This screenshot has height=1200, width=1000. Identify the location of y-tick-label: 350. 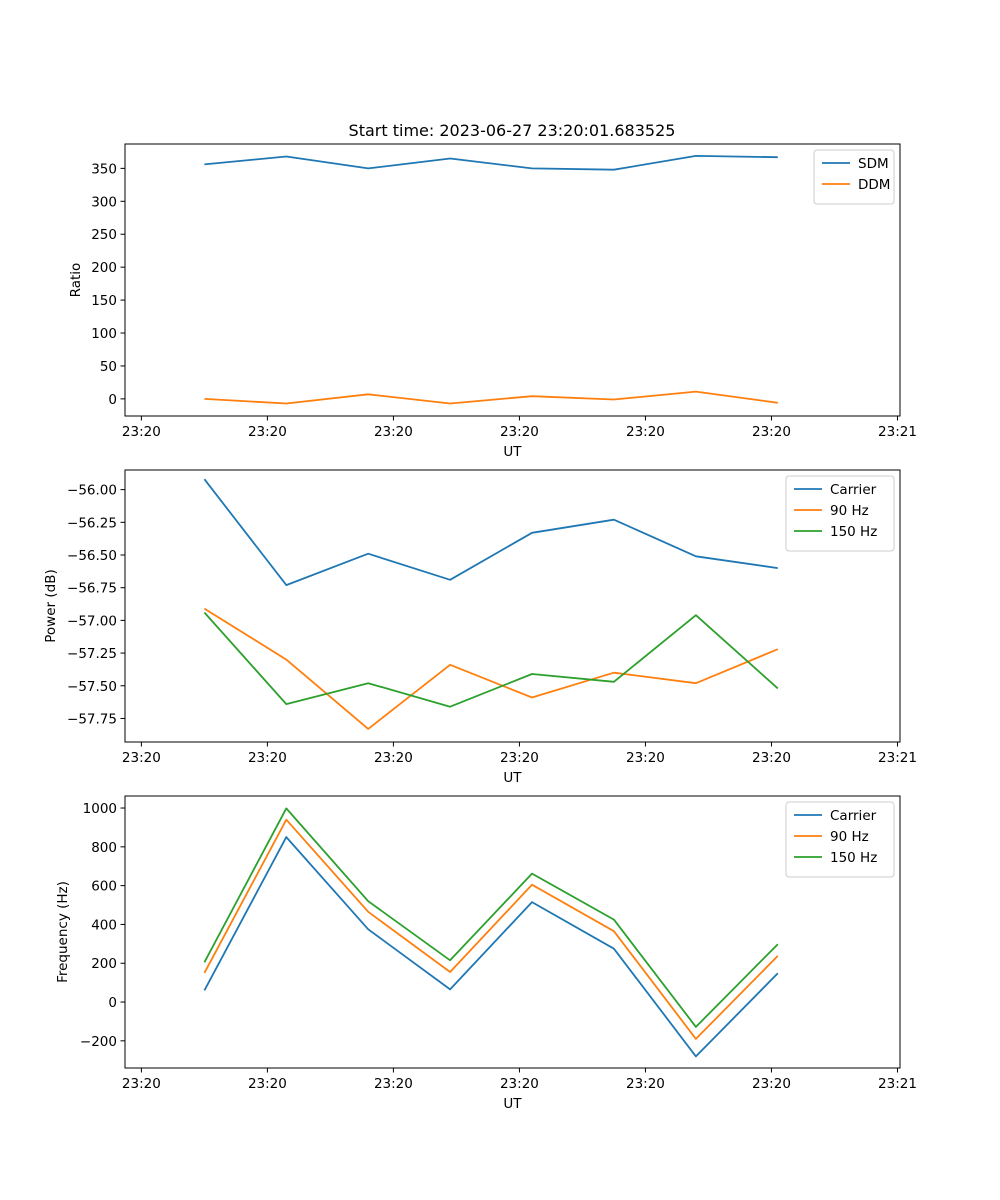
(104, 169).